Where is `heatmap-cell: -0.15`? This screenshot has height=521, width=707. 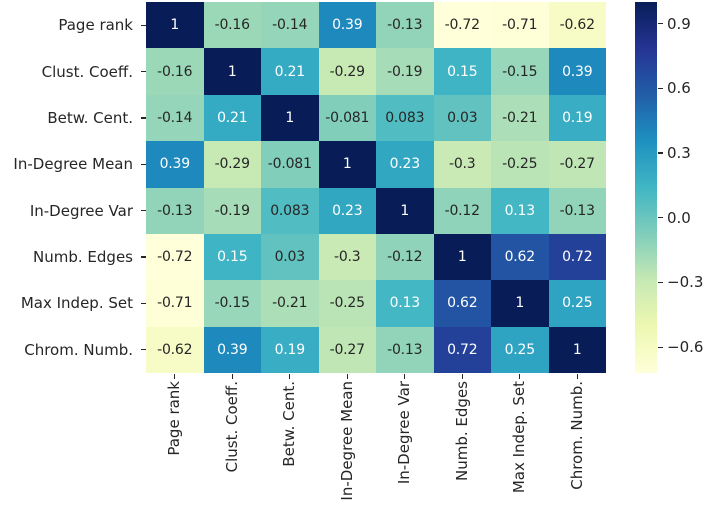
heatmap-cell: -0.15 is located at coordinates (232, 303).